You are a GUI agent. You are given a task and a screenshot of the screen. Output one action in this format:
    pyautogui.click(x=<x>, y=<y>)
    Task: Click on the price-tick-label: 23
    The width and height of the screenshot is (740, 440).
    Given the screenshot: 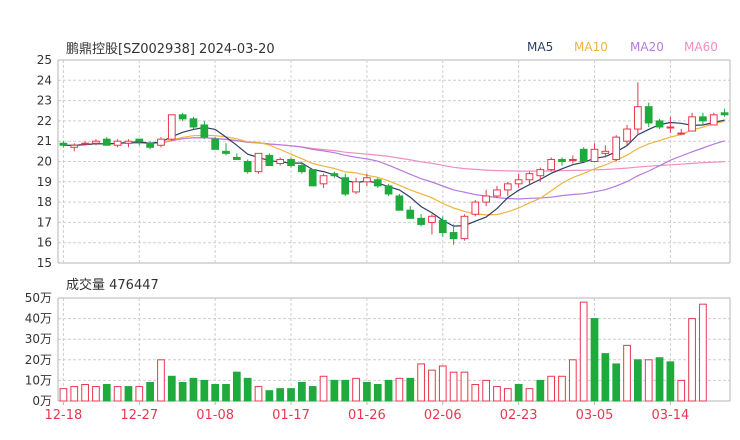 What is the action you would take?
    pyautogui.click(x=44, y=101)
    